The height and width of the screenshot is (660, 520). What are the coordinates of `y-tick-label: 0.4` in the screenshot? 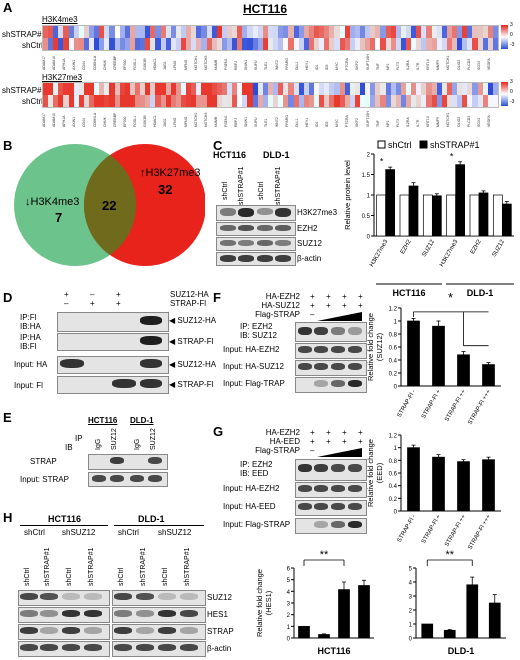 It's located at (393, 487).